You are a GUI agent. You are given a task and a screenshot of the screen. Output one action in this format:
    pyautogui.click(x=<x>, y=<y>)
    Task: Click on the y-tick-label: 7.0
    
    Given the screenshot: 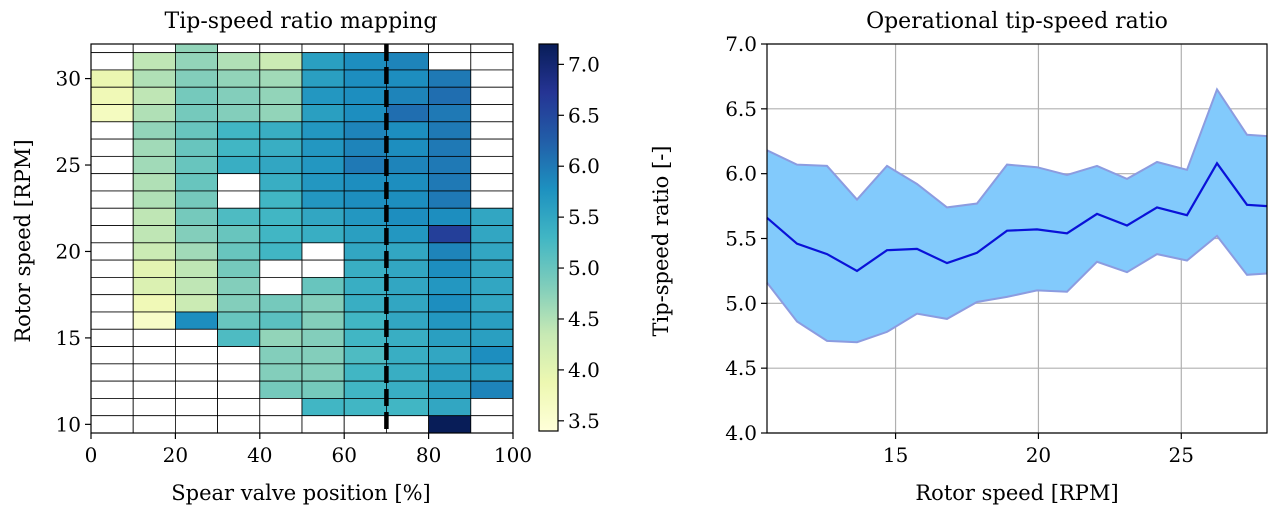 What is the action you would take?
    pyautogui.click(x=741, y=44)
    